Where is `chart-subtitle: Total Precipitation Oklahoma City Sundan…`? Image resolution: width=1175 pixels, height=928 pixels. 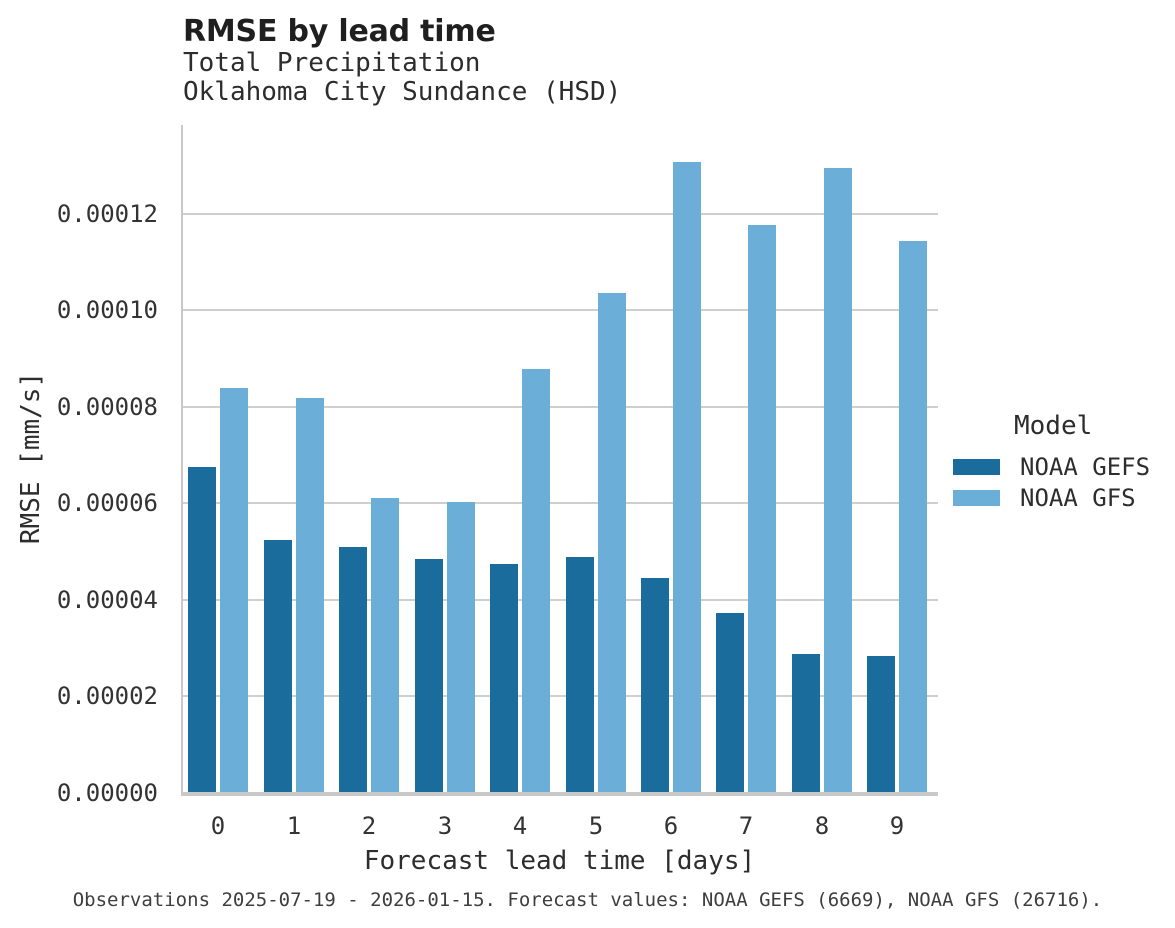
chart-subtitle: Total Precipitation Oklahoma City Sundan… is located at coordinates (402, 78).